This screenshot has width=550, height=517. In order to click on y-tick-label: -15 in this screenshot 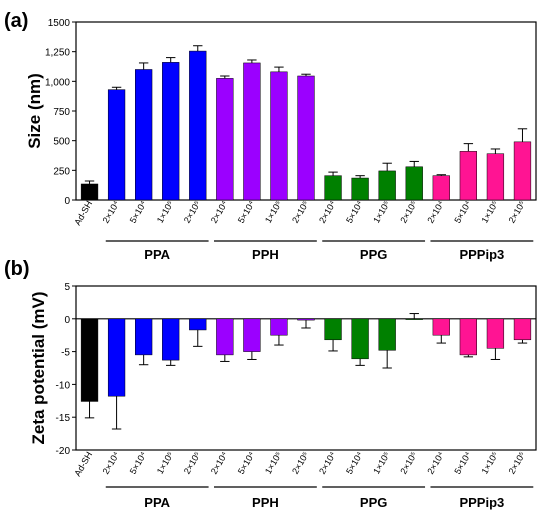, I will do `click(63, 418)`.